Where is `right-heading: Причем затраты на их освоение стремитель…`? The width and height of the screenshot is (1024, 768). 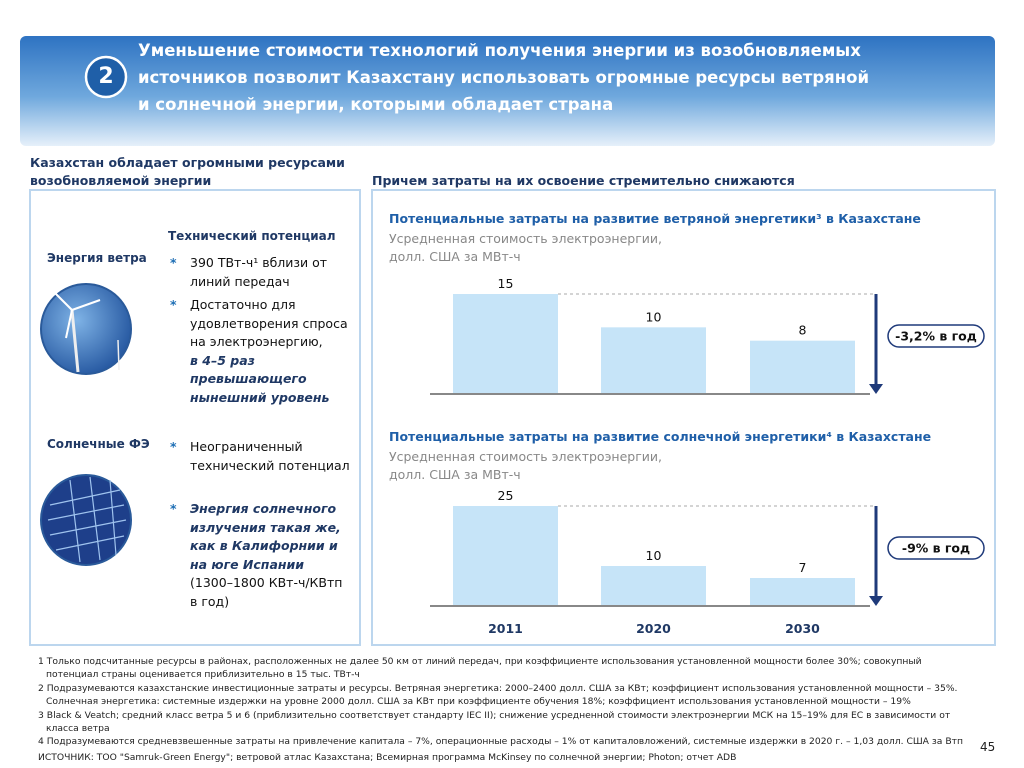 right-heading: Причем затраты на их освоение стремитель… is located at coordinates (583, 180).